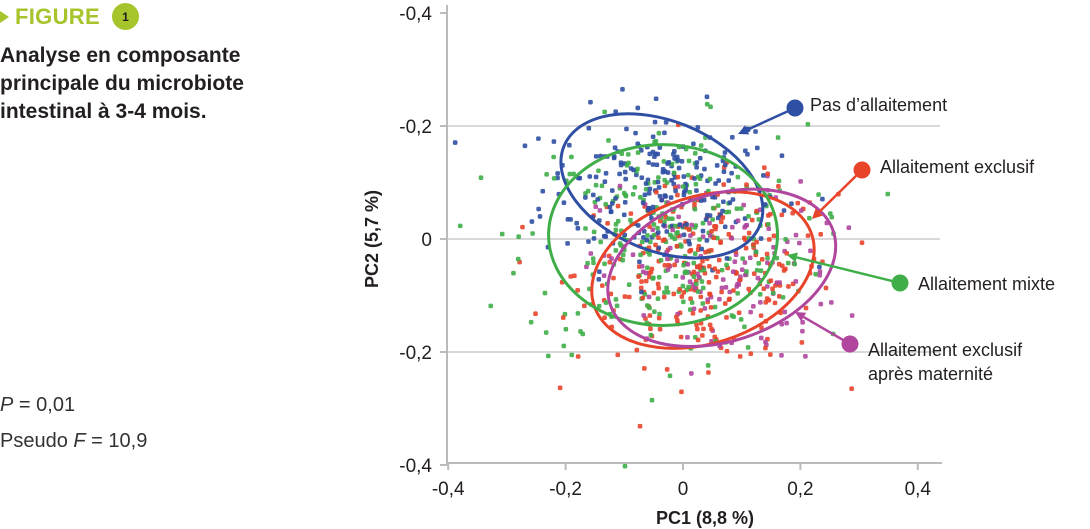 The width and height of the screenshot is (1090, 529). What do you see at coordinates (800, 489) in the screenshot?
I see `x-tick-label: 0,2` at bounding box center [800, 489].